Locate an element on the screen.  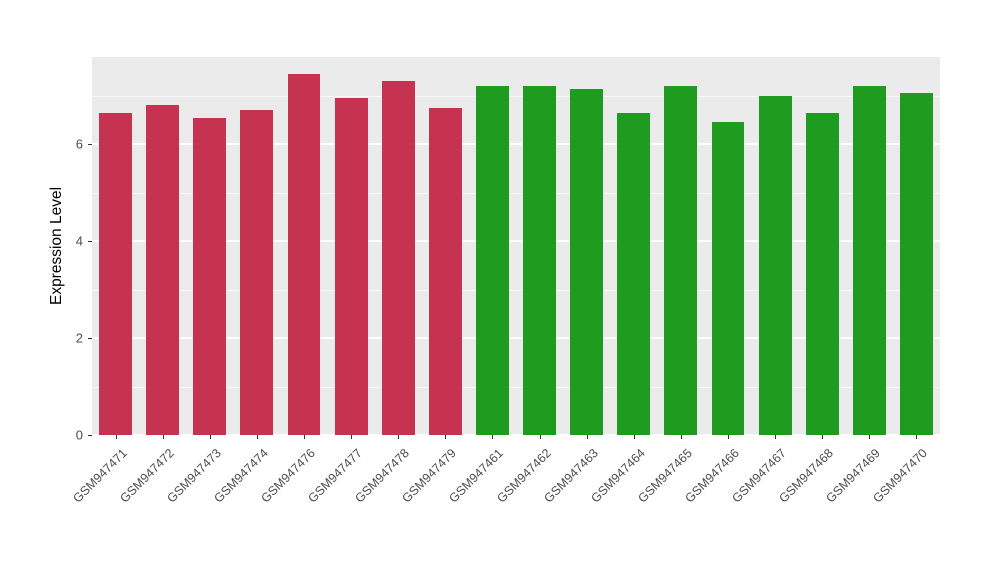
bar-GSM947472 is located at coordinates (163, 270).